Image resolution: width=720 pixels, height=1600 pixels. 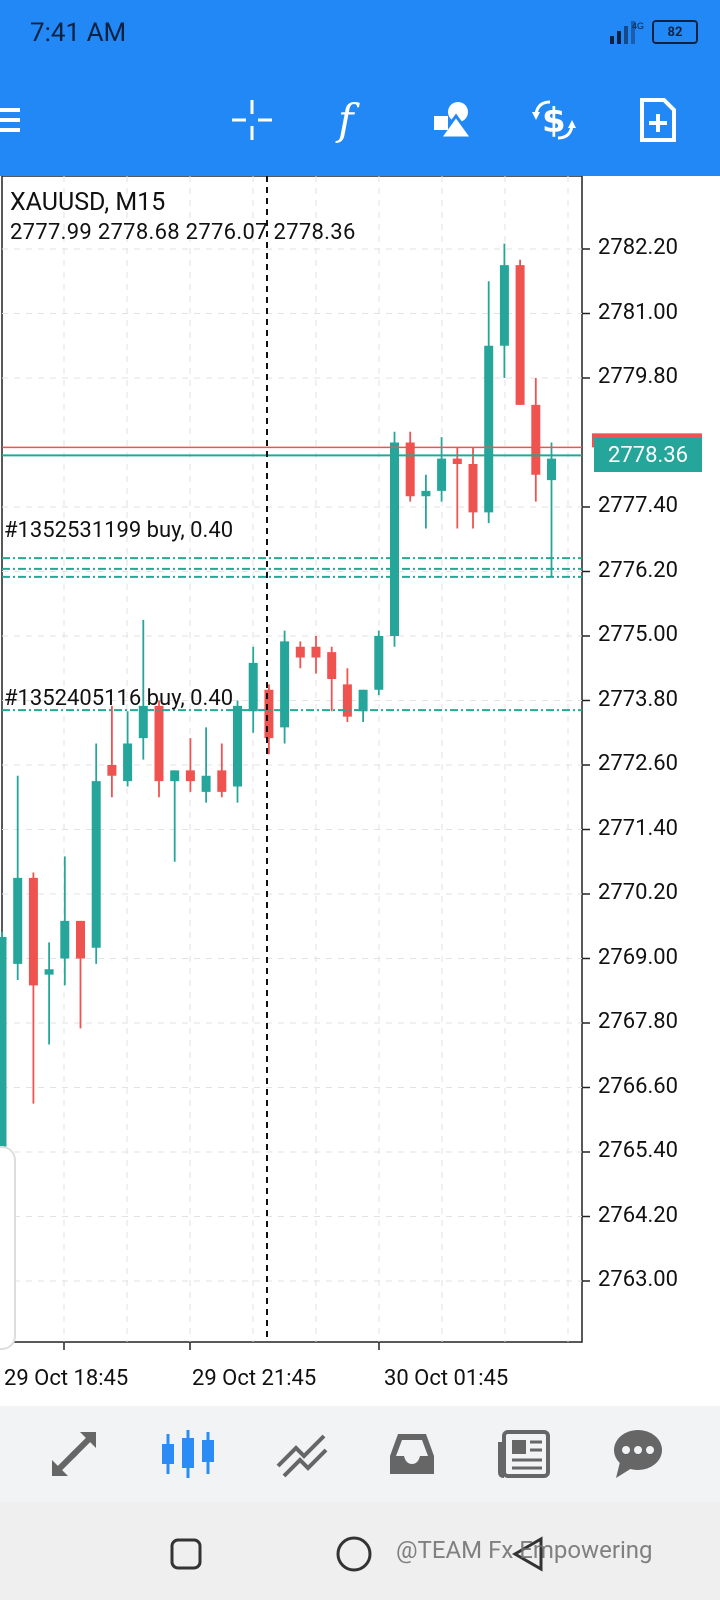 What do you see at coordinates (119, 530) in the screenshot?
I see `order-label-1: #1352531199 buy, 0.40` at bounding box center [119, 530].